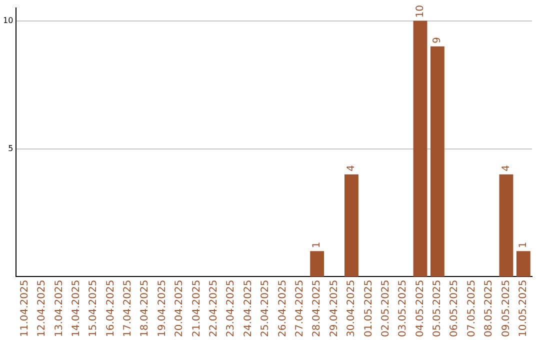 This screenshot has height=340, width=540. I want to click on x-tick-label: 20.04.2025, so click(180, 309).